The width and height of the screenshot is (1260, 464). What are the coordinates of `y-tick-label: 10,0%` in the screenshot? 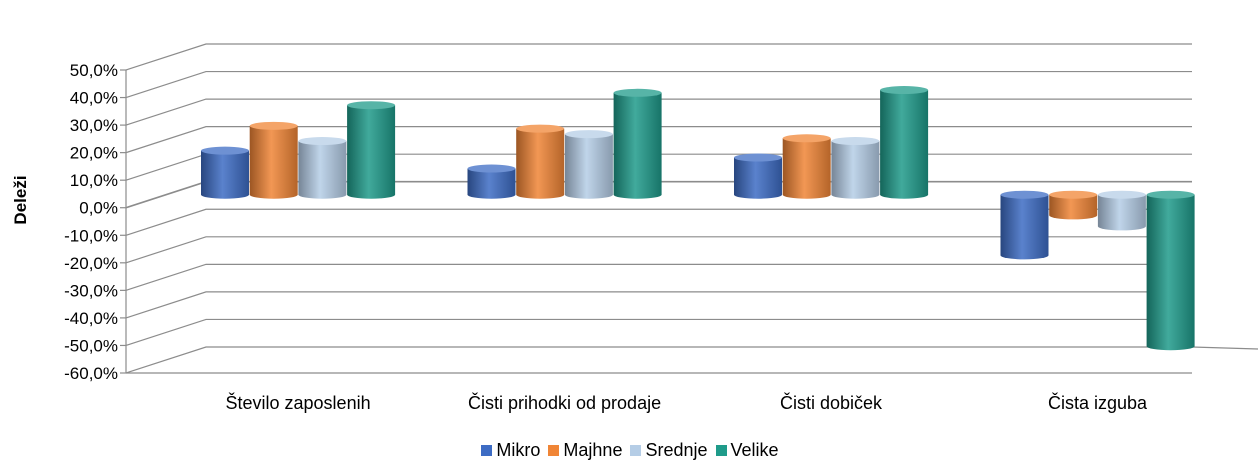 It's located at (94, 180).